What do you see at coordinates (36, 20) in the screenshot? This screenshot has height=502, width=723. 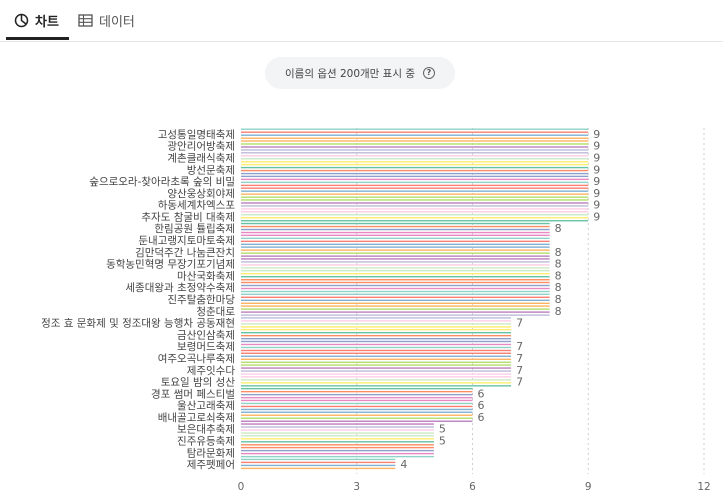 I see `tab-chart: 차트` at bounding box center [36, 20].